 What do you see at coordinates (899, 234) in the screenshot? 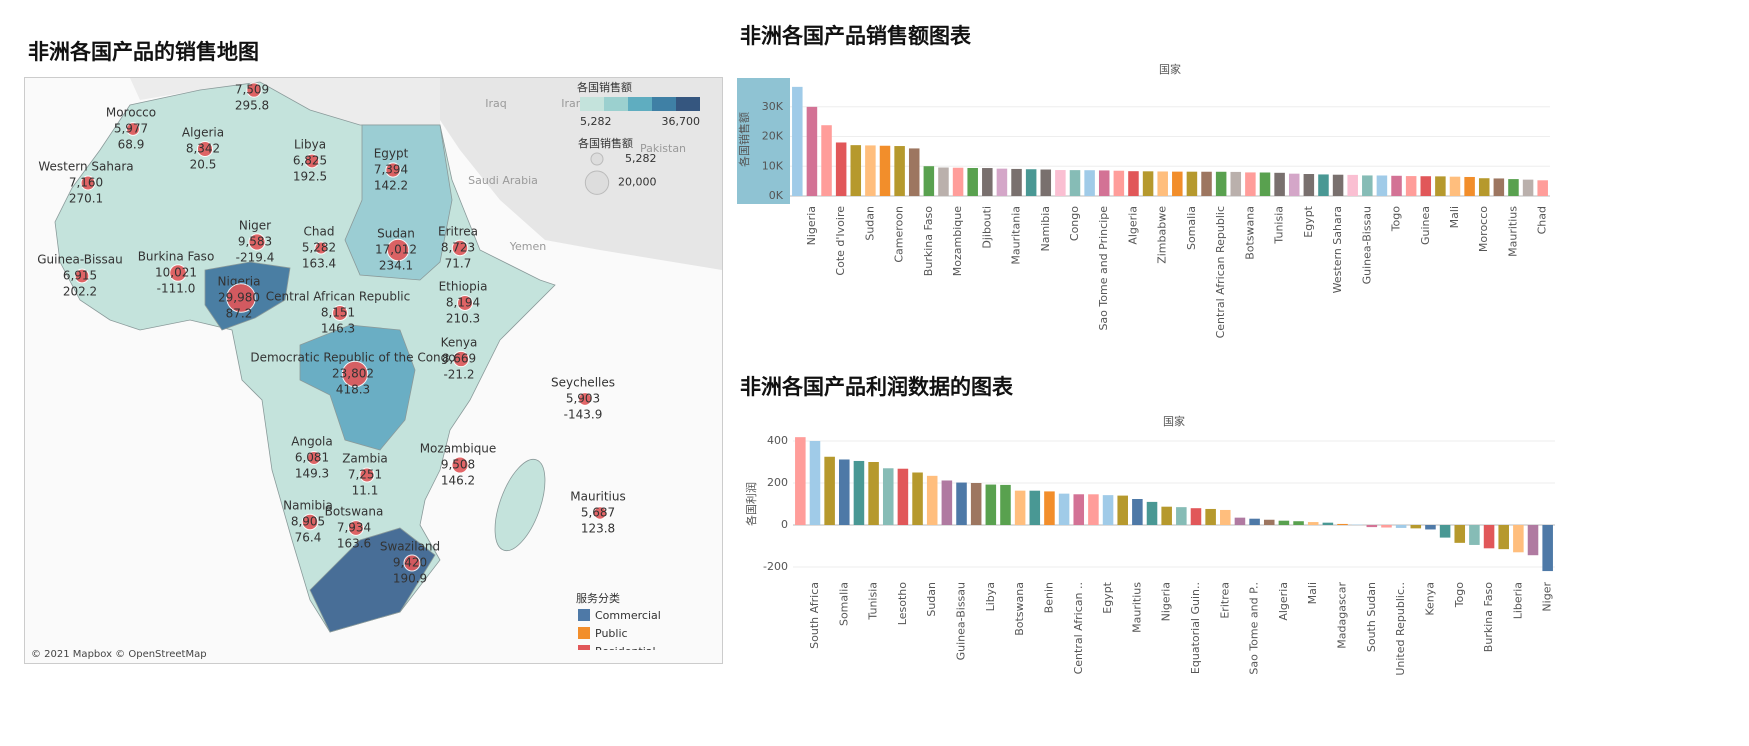
I see `x-tick-label: Cameroon` at bounding box center [899, 234].